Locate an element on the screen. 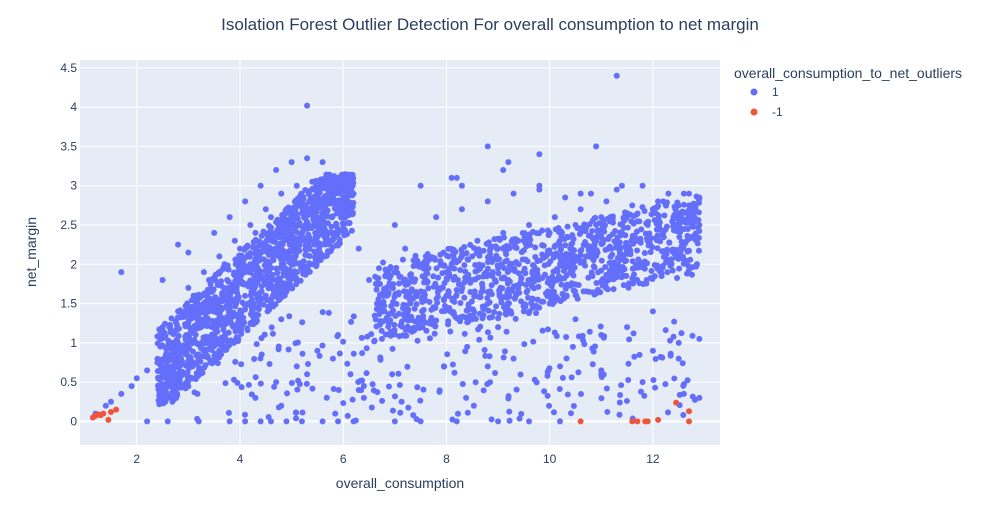 The width and height of the screenshot is (981, 525). y-axis-title: net_margin is located at coordinates (31, 252).